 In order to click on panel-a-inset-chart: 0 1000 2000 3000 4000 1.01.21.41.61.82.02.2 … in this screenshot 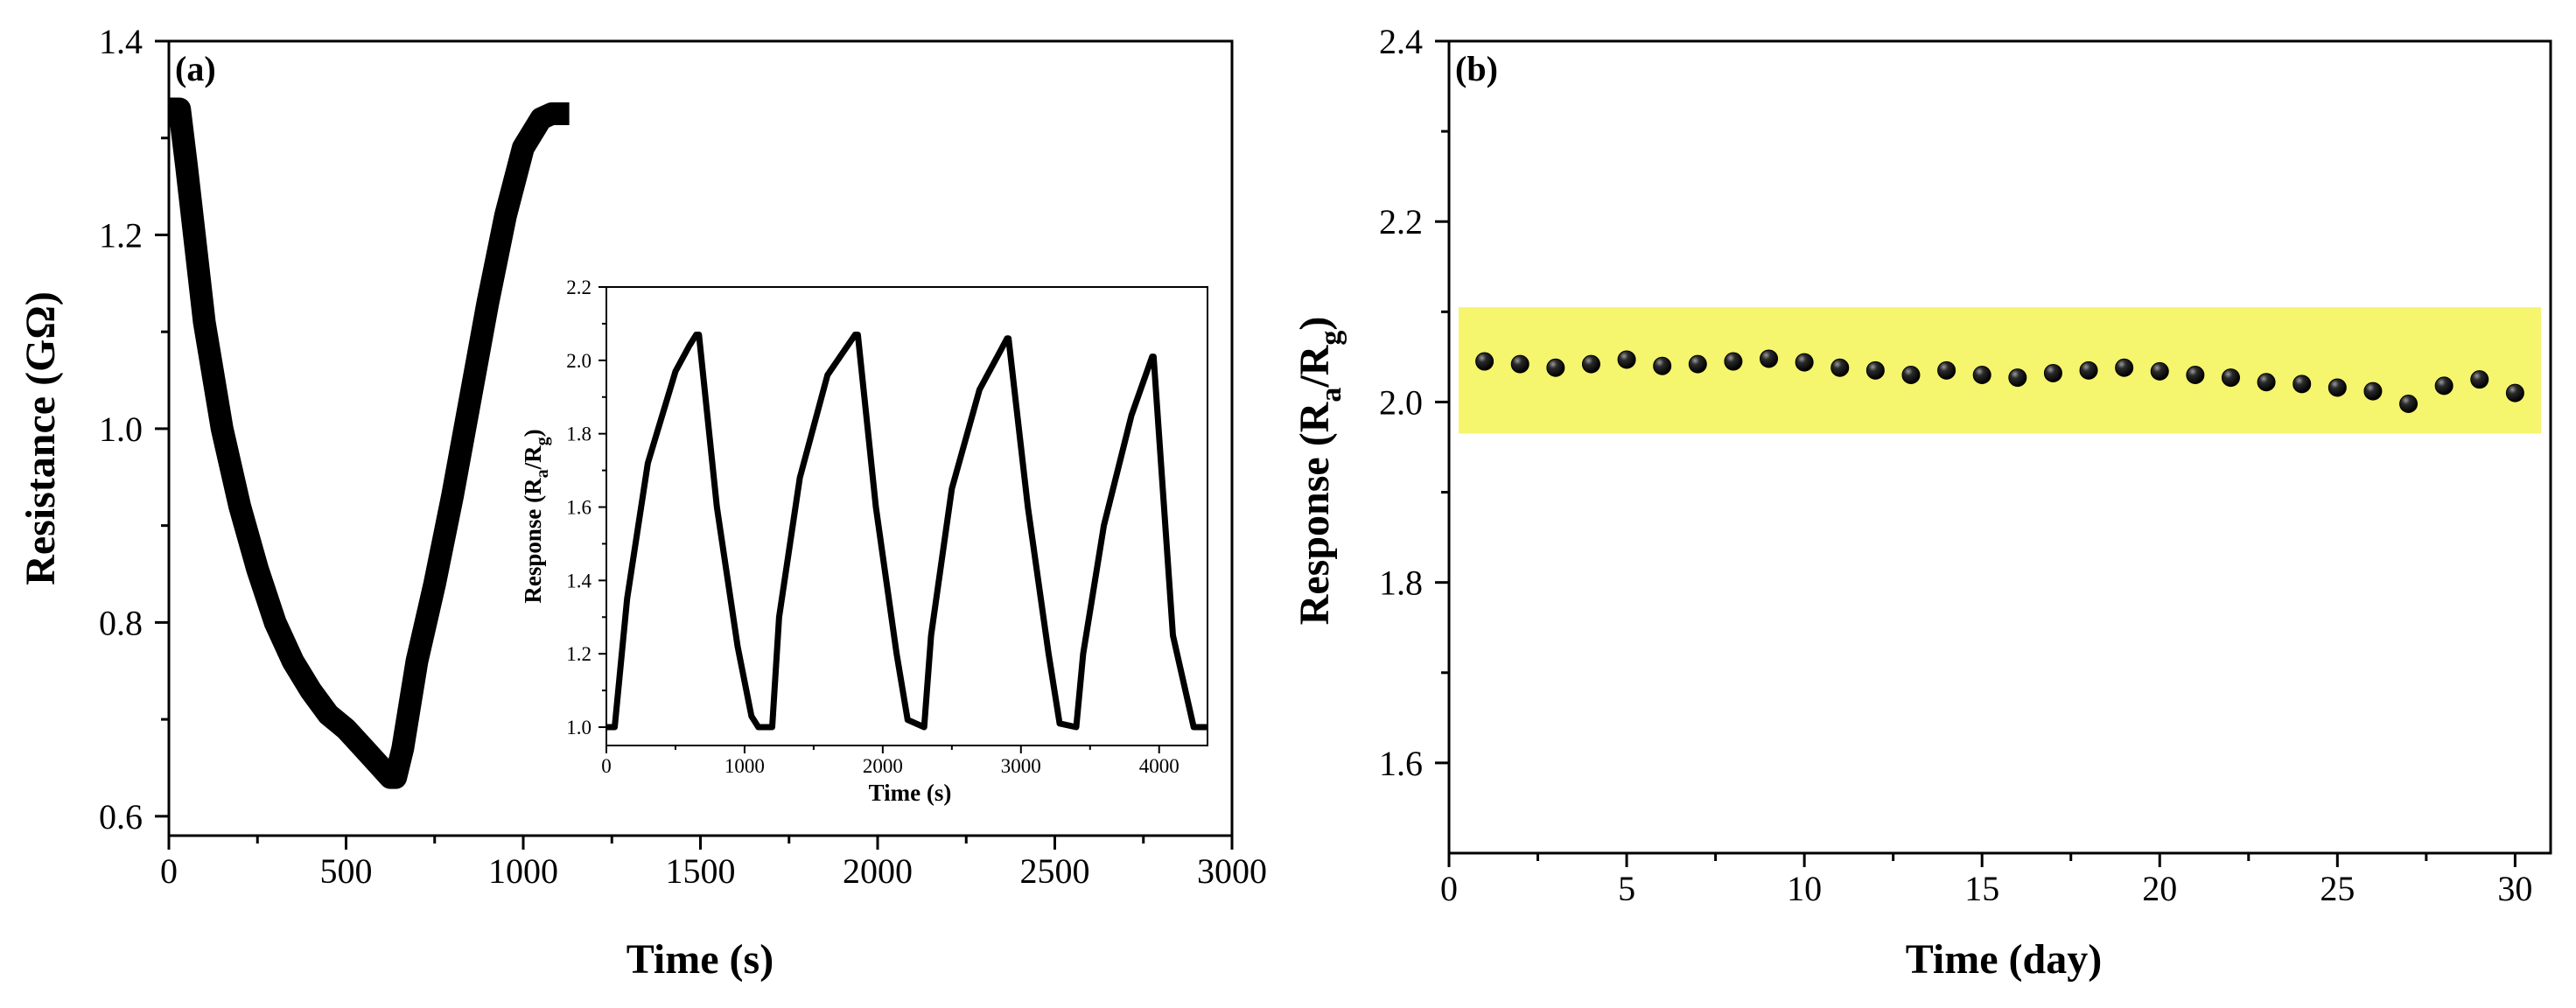, I will do `click(864, 541)`.